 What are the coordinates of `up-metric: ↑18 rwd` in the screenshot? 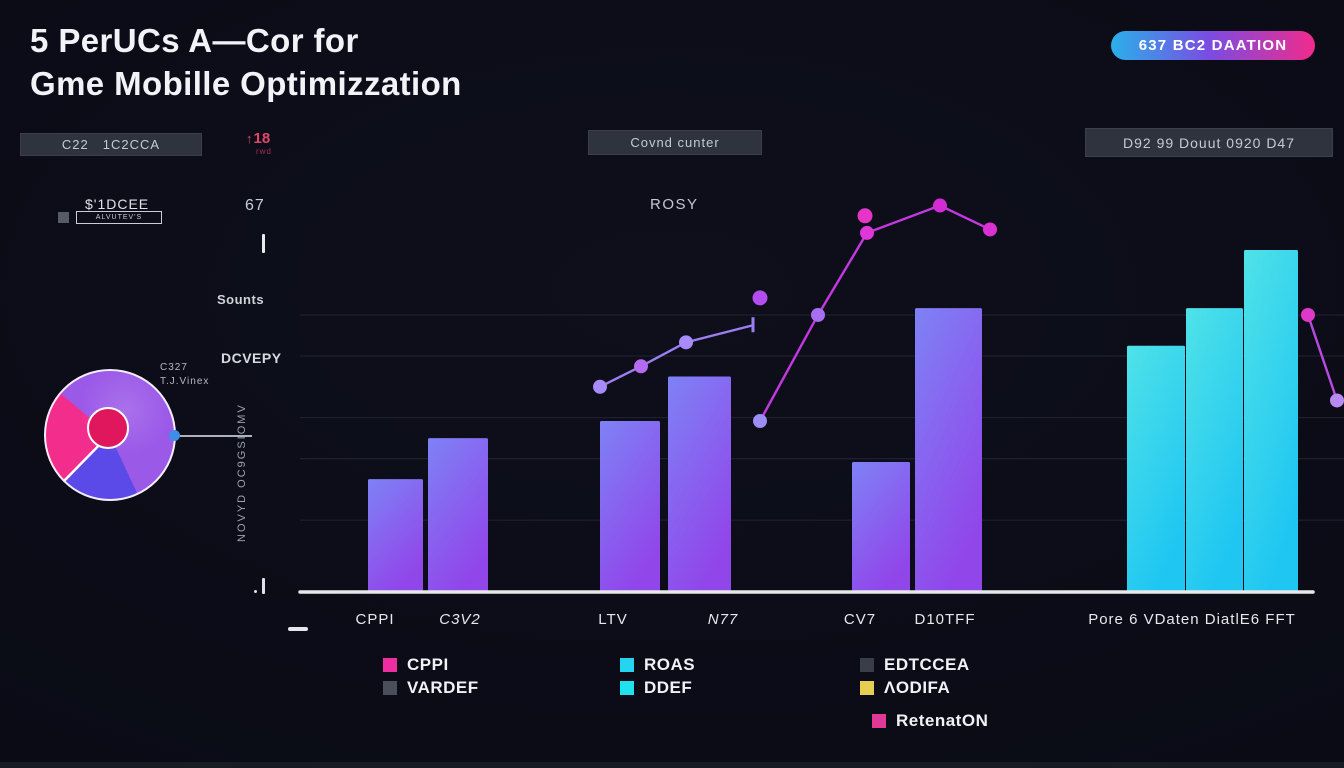 It's located at (259, 143).